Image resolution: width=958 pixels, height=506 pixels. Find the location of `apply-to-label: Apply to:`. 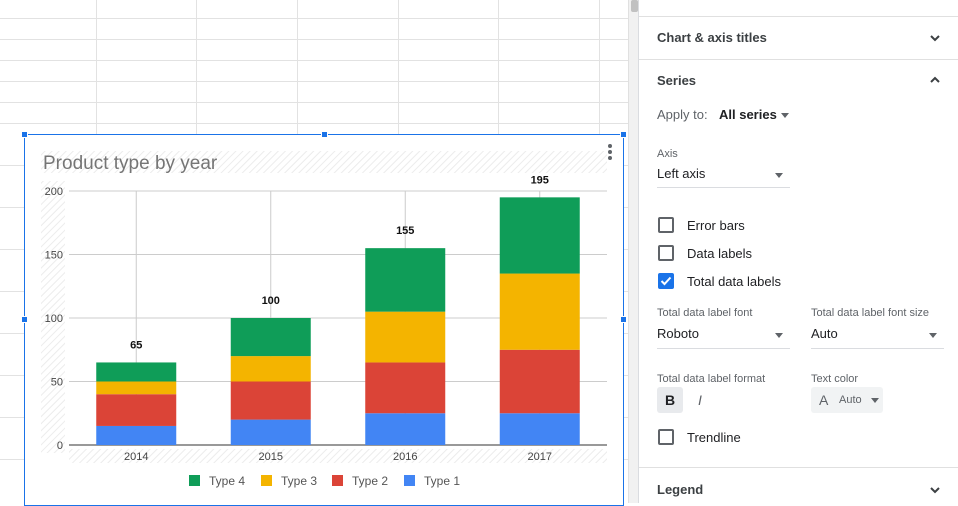

apply-to-label: Apply to: is located at coordinates (682, 114).